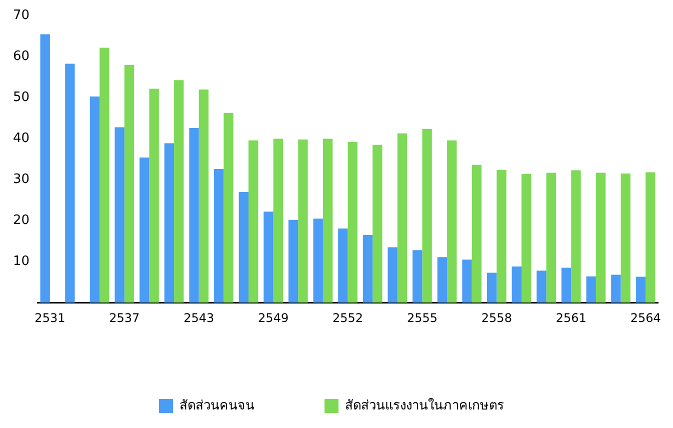 Image resolution: width=673 pixels, height=428 pixels. I want to click on y-tick-label: 20, so click(21, 220).